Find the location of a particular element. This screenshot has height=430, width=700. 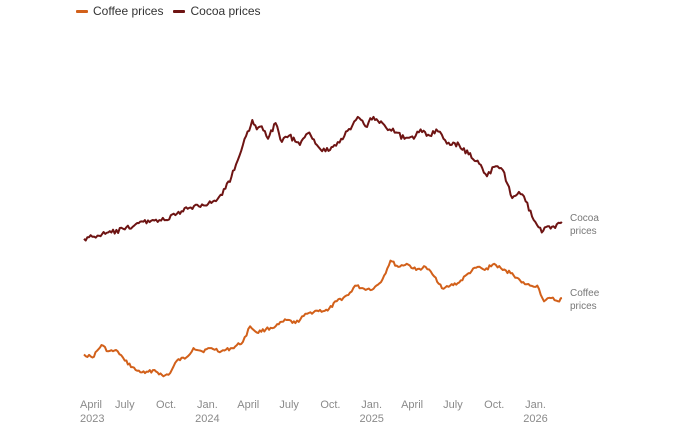

legend: Coffee prices Cocoa prices is located at coordinates (168, 11).